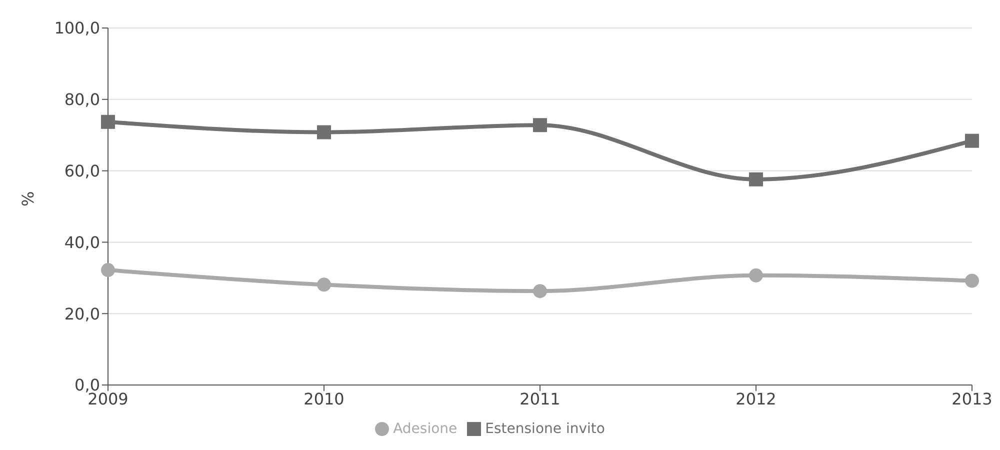 The image size is (1000, 450). Describe the element at coordinates (324, 398) in the screenshot. I see `x-tick-label: 2010` at that location.